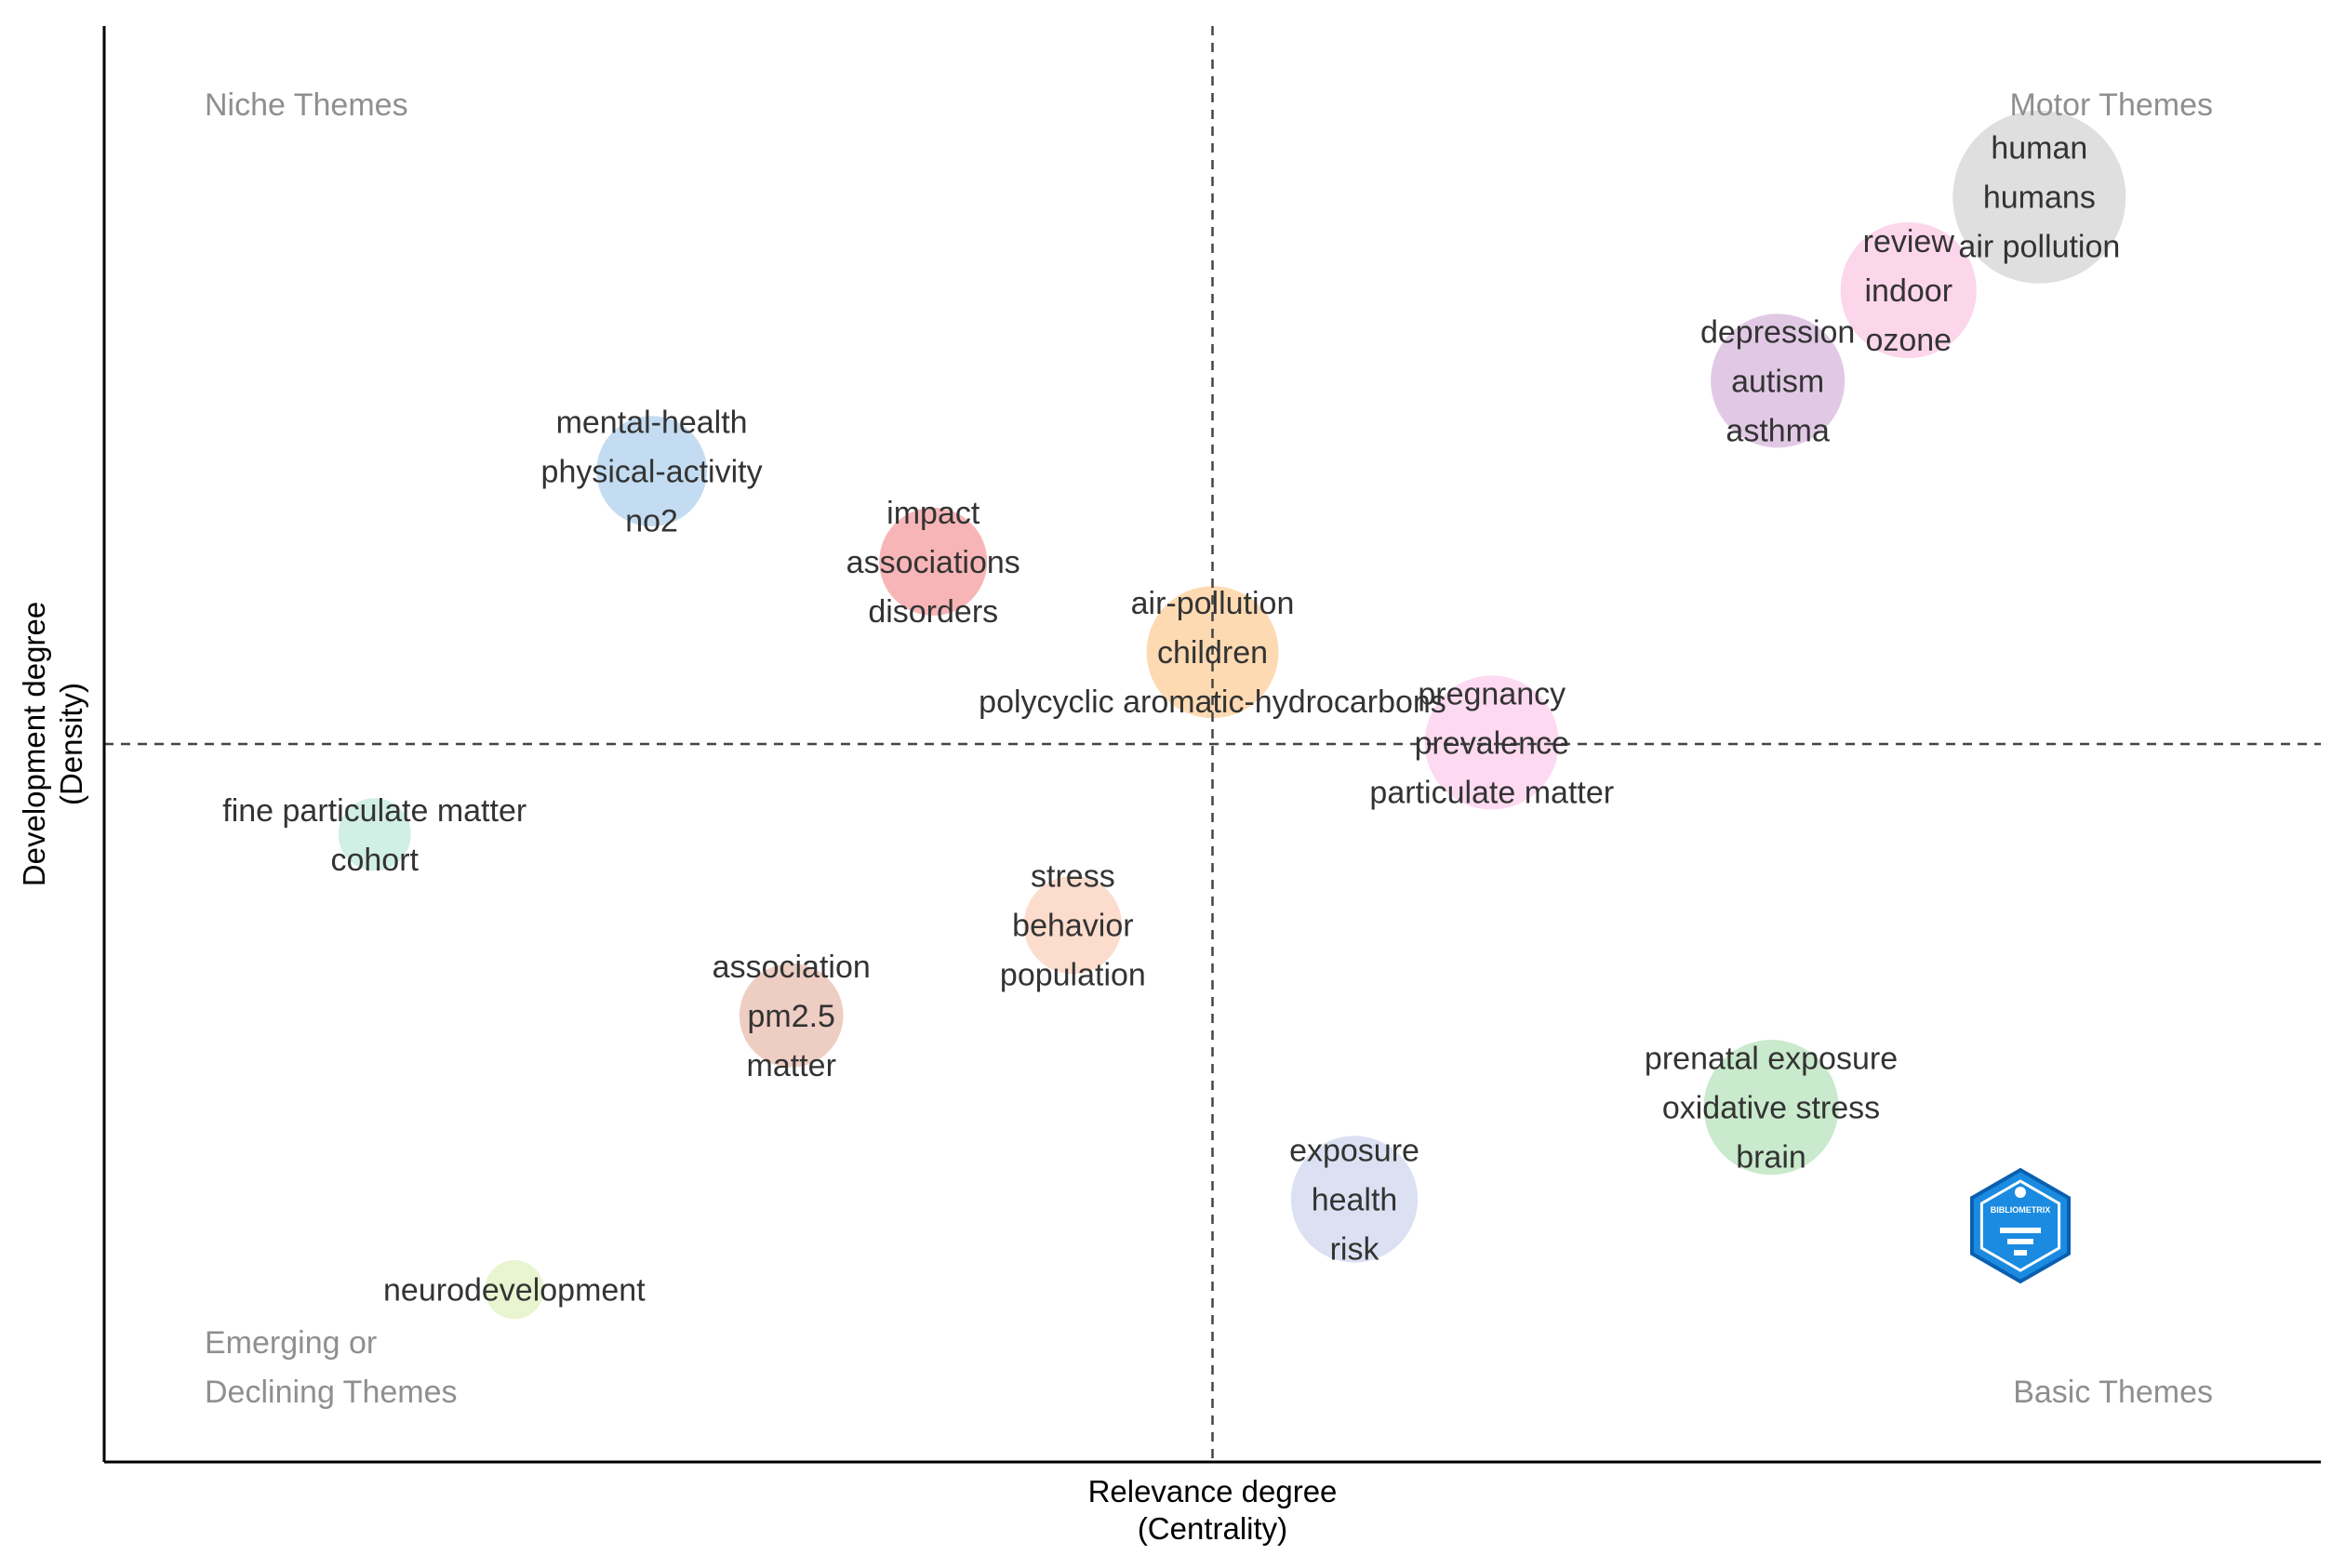 This screenshot has width=2332, height=1568. I want to click on logo-hexagon, so click(2021, 1225).